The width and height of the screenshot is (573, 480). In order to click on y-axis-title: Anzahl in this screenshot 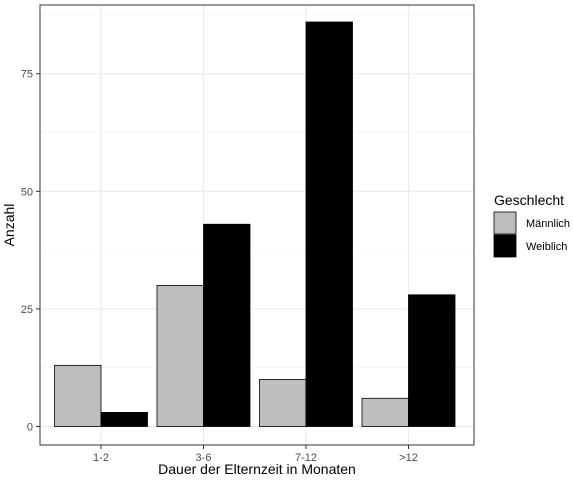, I will do `click(9, 225)`.